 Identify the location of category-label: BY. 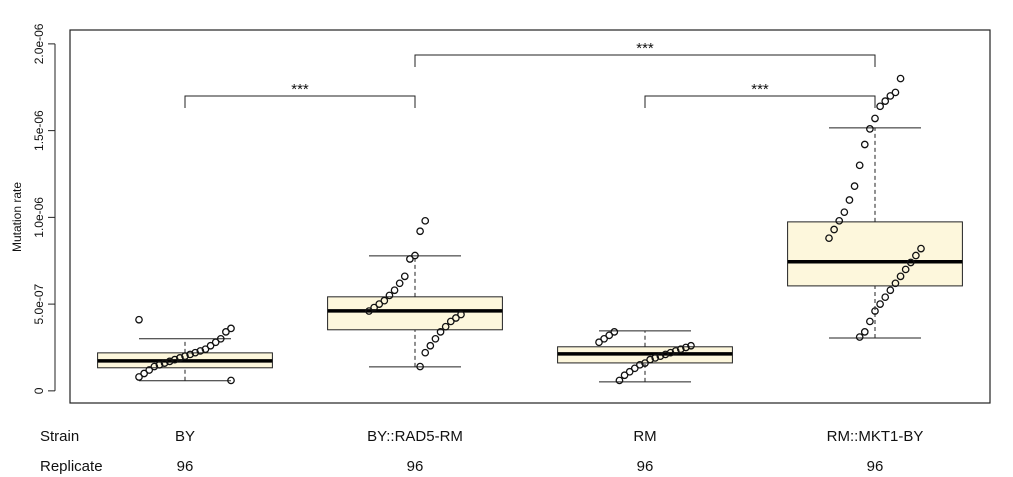
(185, 436).